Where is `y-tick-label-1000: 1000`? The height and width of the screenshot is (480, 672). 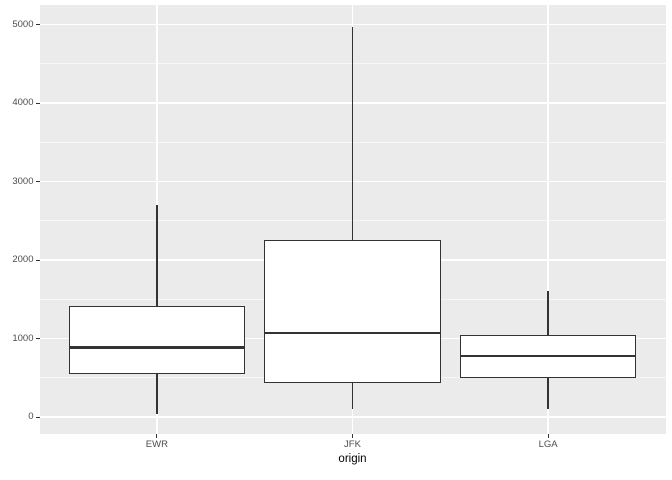 y-tick-label-1000: 1000 is located at coordinates (23, 338).